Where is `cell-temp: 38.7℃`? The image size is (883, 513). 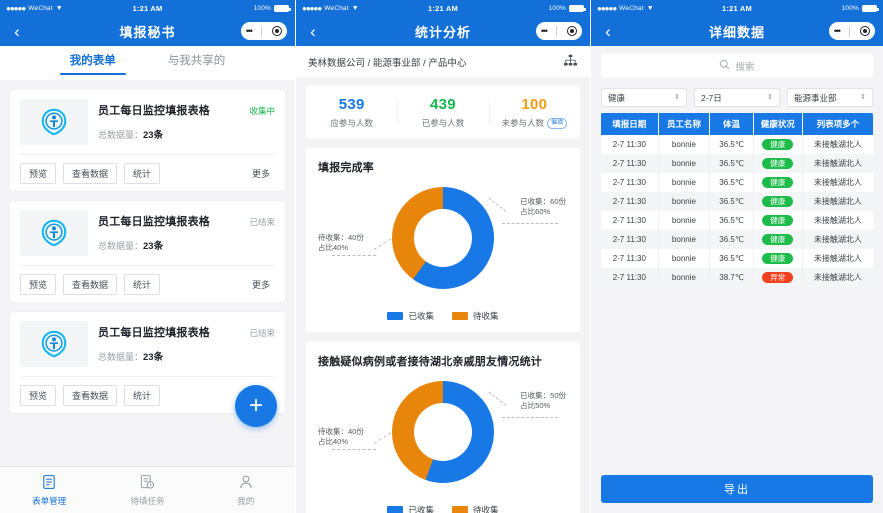
cell-temp: 38.7℃ is located at coordinates (731, 277).